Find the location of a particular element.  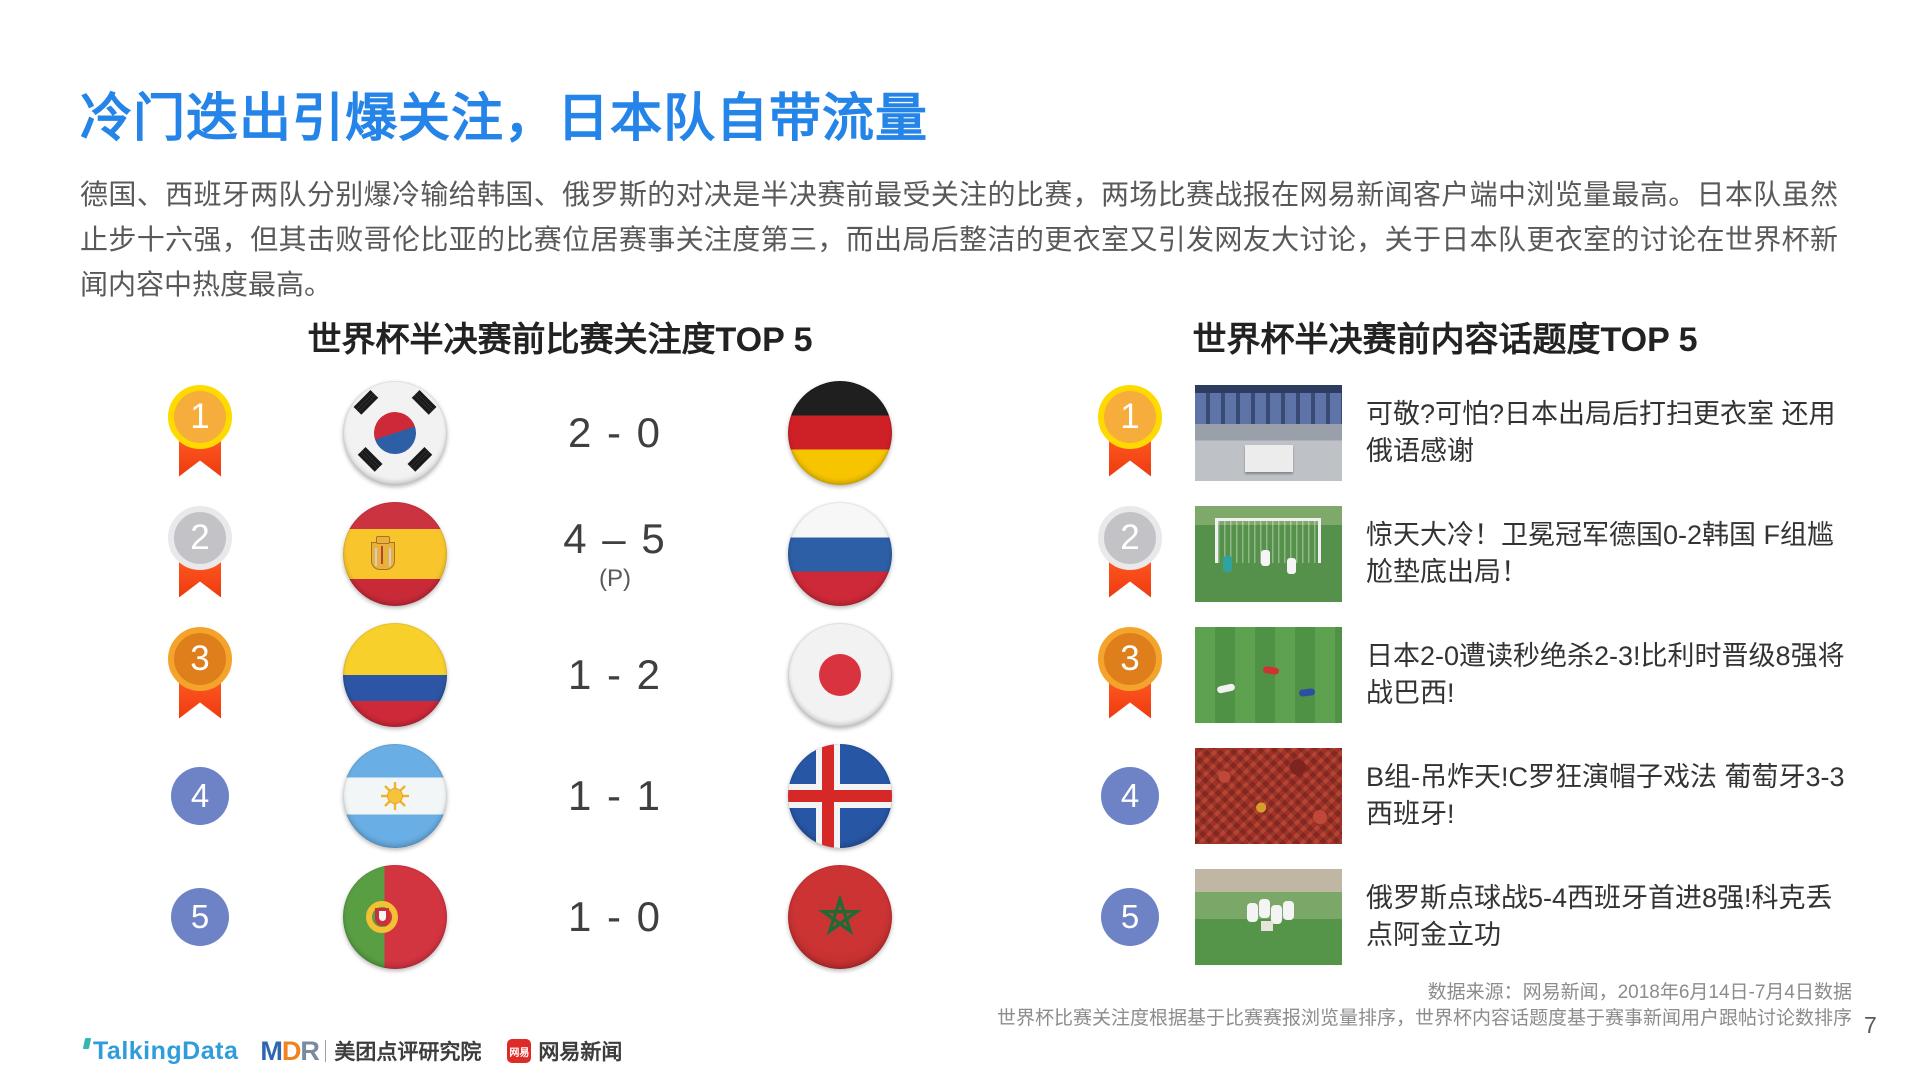

match-row-2: 2 4 – 5 (P) is located at coordinates (500, 553).